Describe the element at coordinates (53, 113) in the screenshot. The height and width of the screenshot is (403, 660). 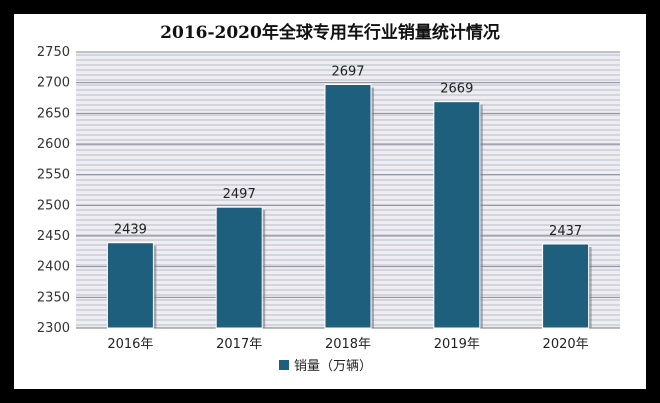
I see `y-tick-label: 2650` at that location.